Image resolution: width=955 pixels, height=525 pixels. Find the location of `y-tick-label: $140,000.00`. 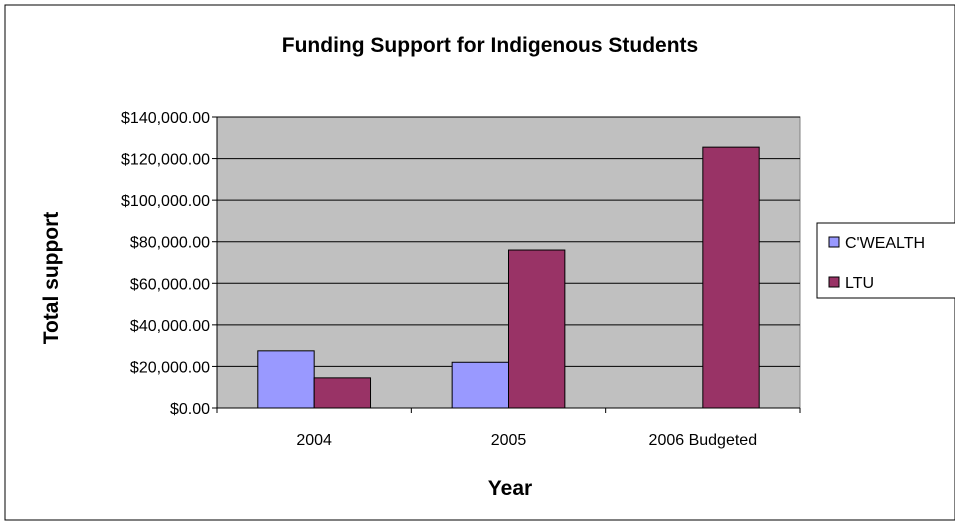

y-tick-label: $140,000.00 is located at coordinates (165, 118).